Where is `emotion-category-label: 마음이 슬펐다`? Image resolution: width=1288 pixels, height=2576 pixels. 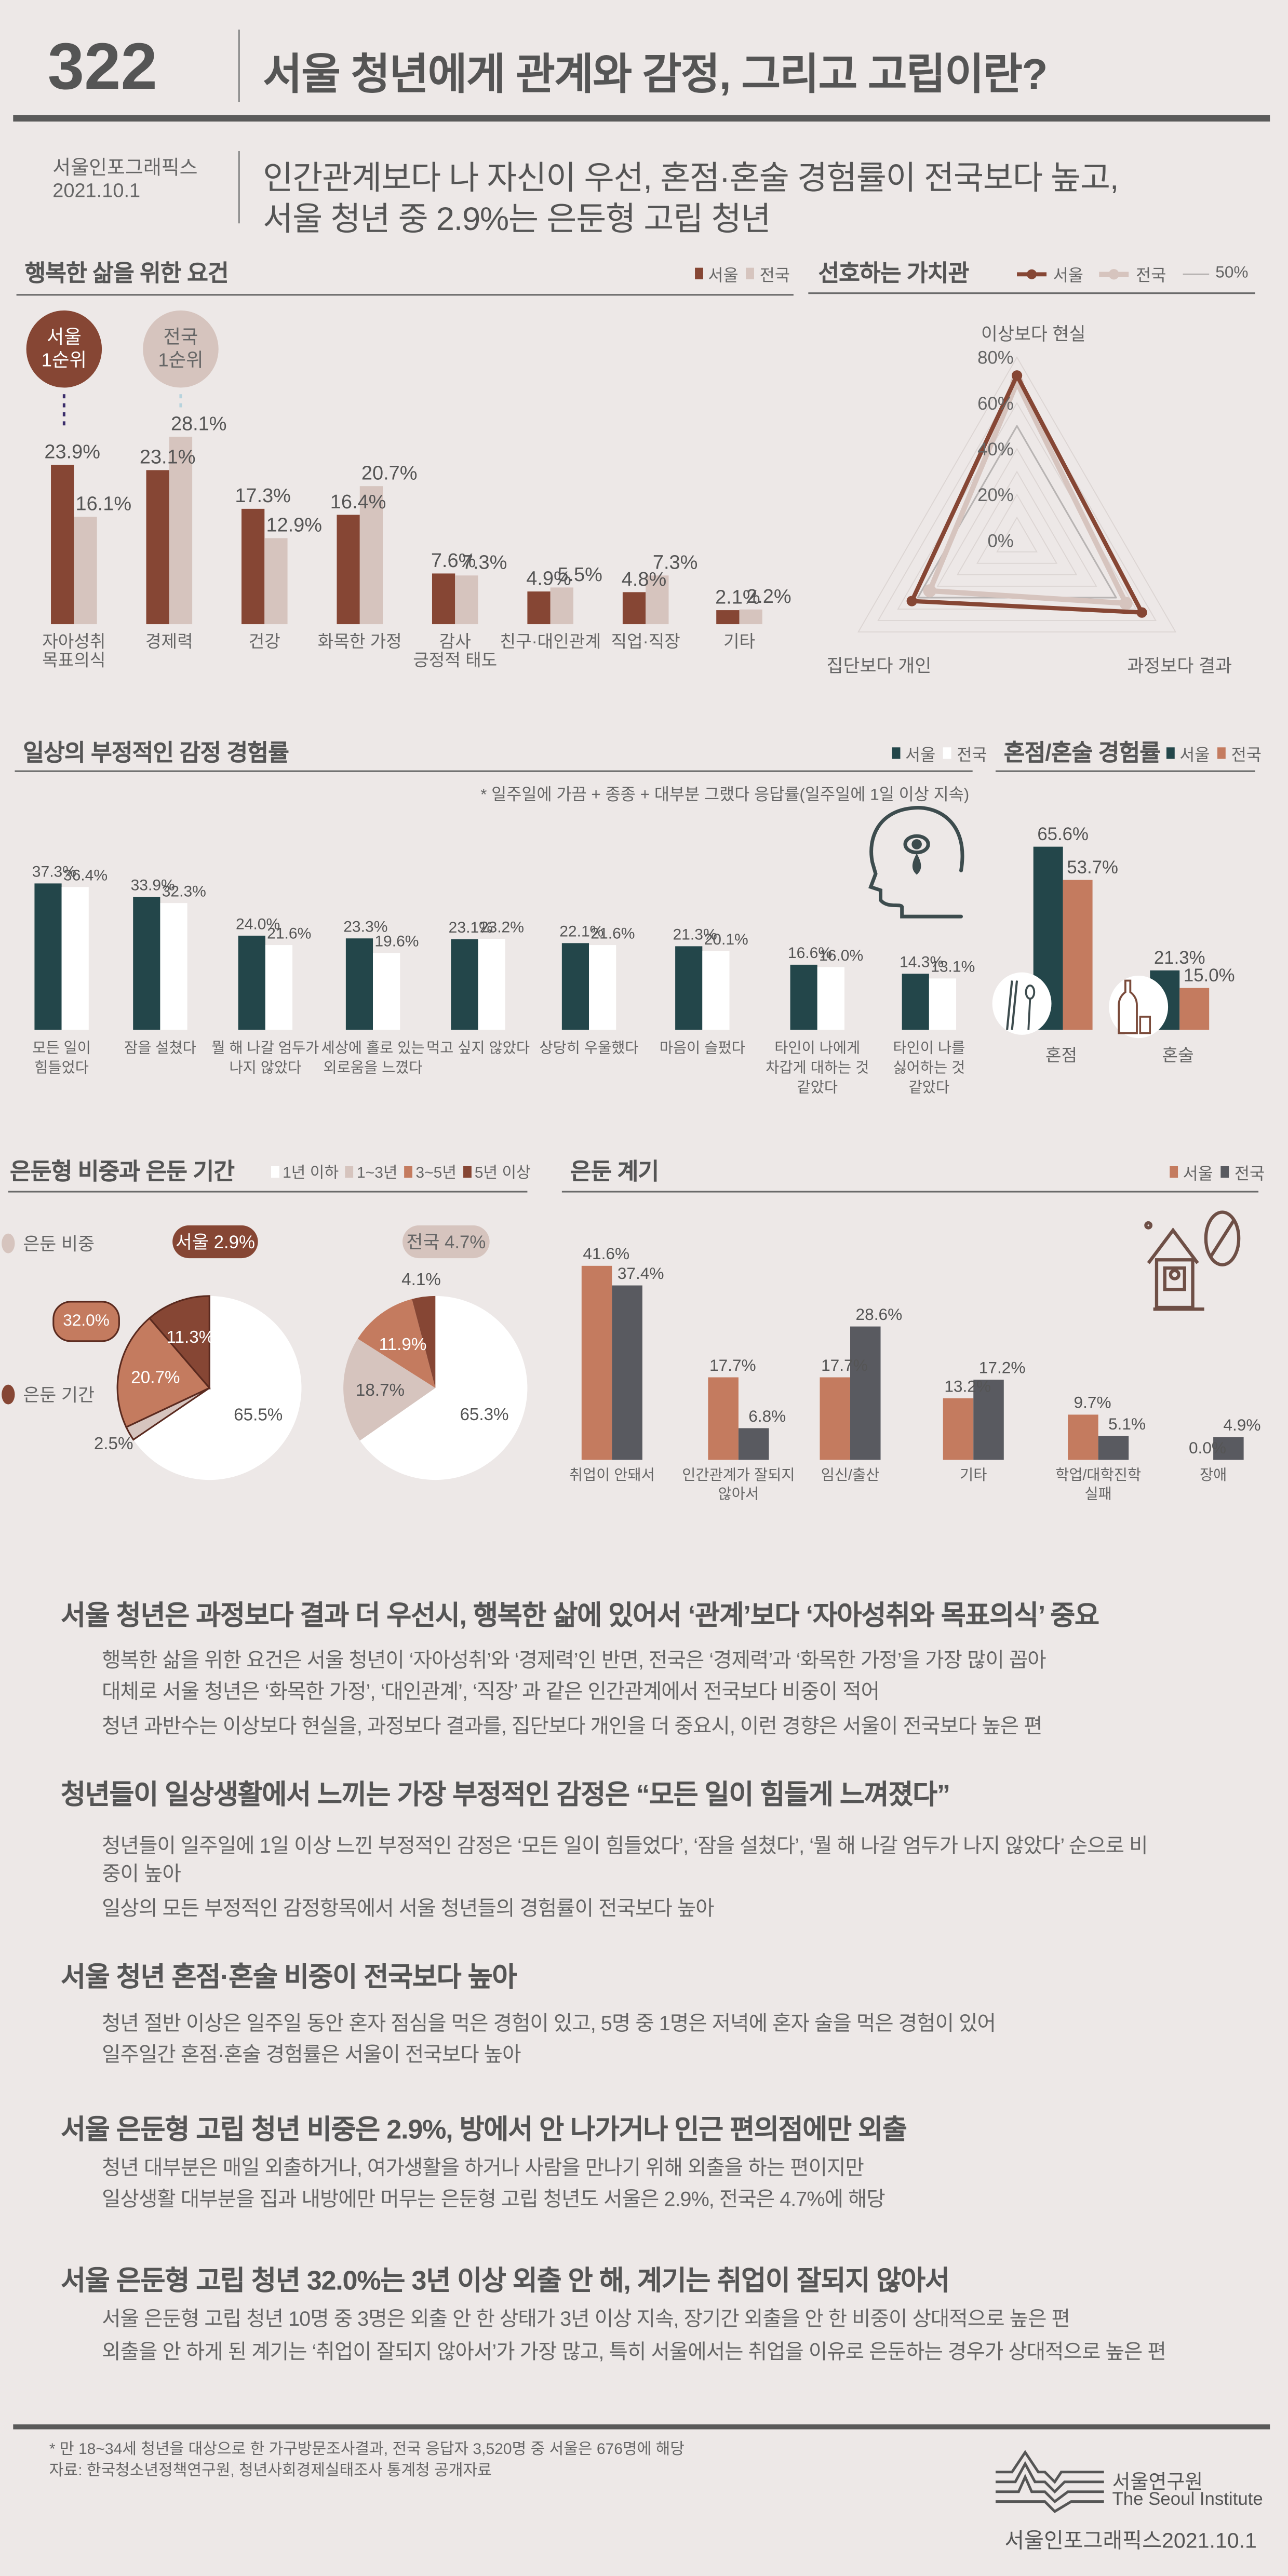 emotion-category-label: 마음이 슬펐다 is located at coordinates (703, 1048).